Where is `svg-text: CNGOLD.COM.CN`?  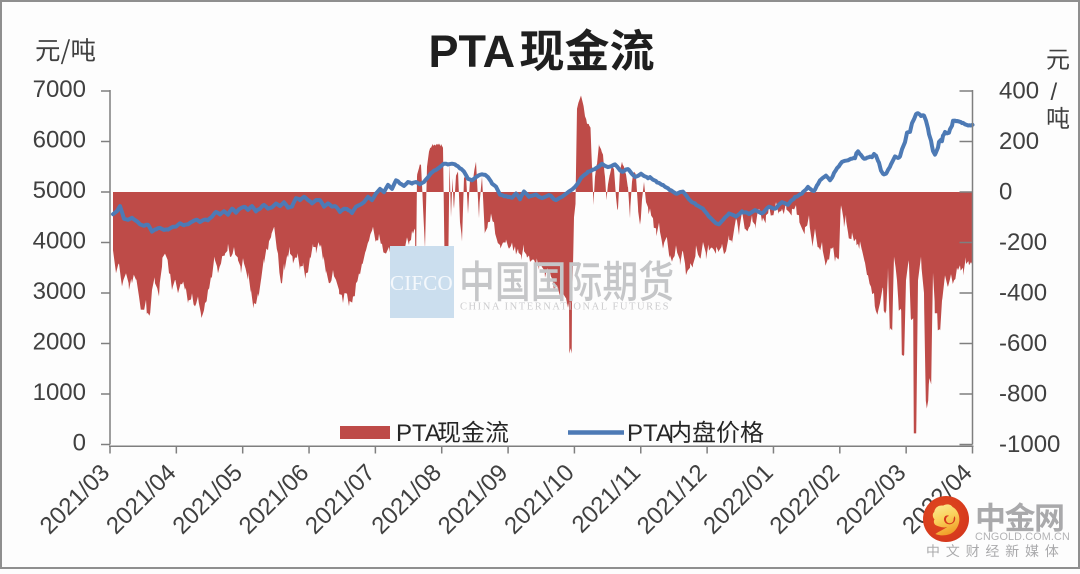 svg-text: CNGOLD.COM.CN is located at coordinates (1022, 537).